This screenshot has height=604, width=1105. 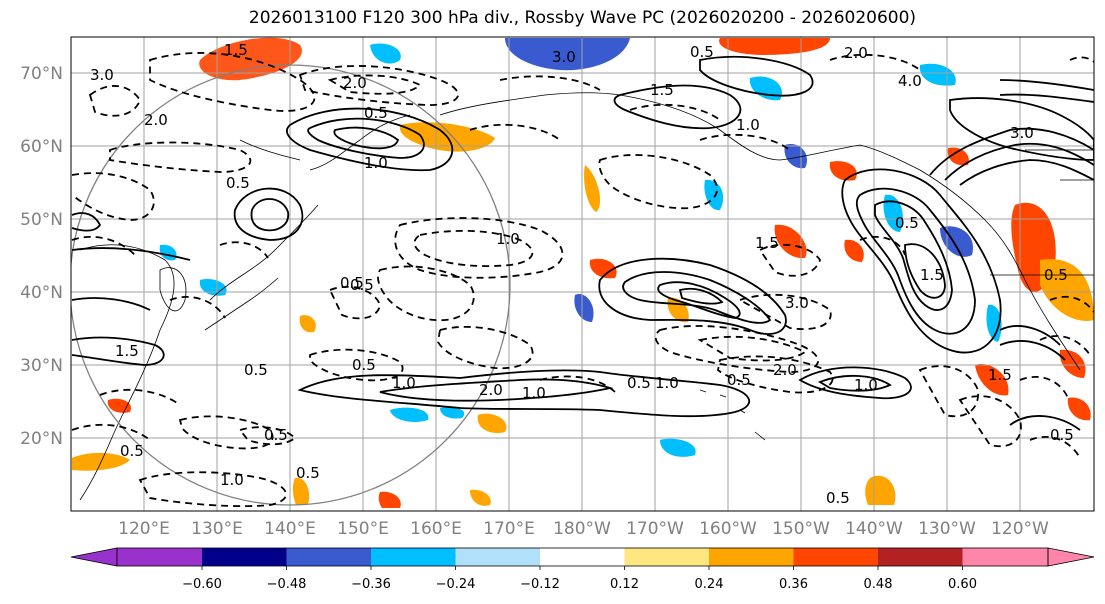 I want to click on lon-label: 130°E, so click(x=217, y=529).